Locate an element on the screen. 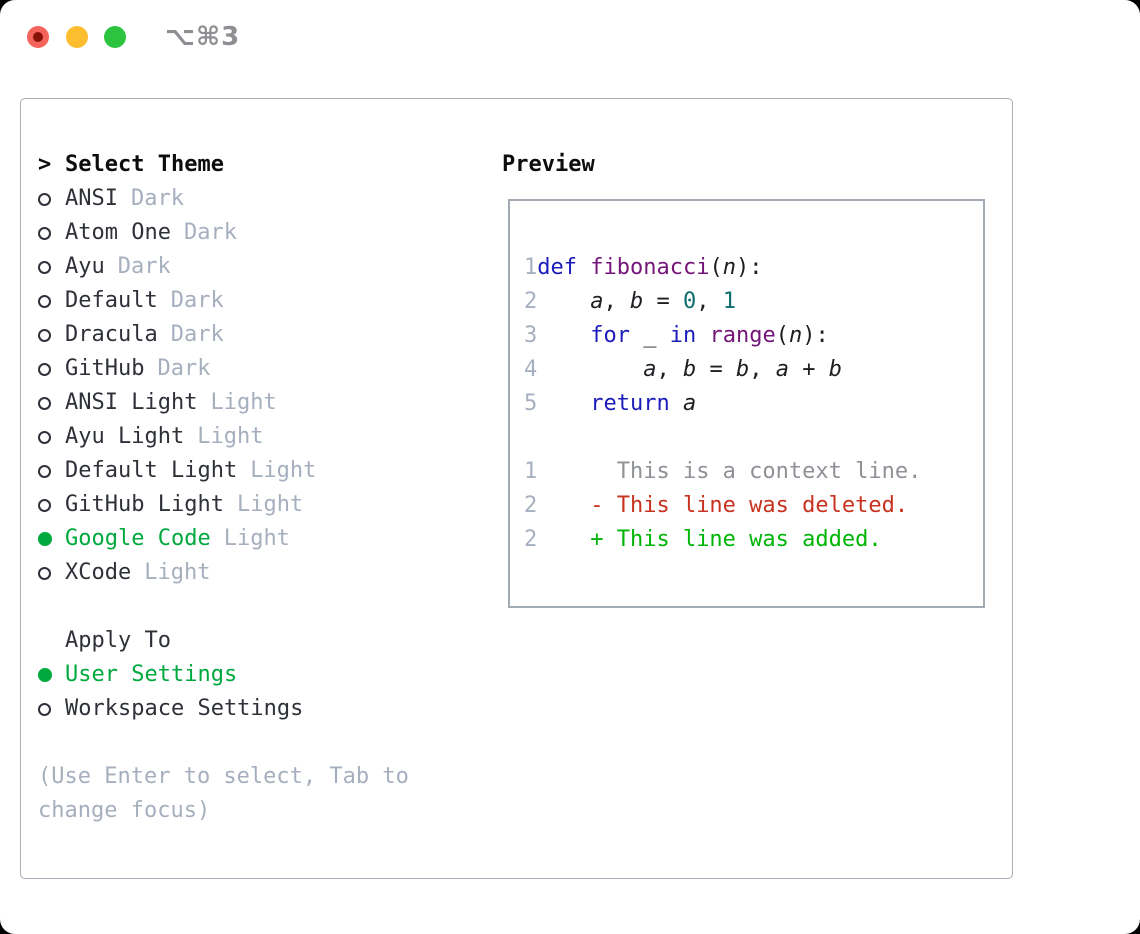 The height and width of the screenshot is (934, 1140). theme-option-ansi: ANSI Dark is located at coordinates (263, 199).